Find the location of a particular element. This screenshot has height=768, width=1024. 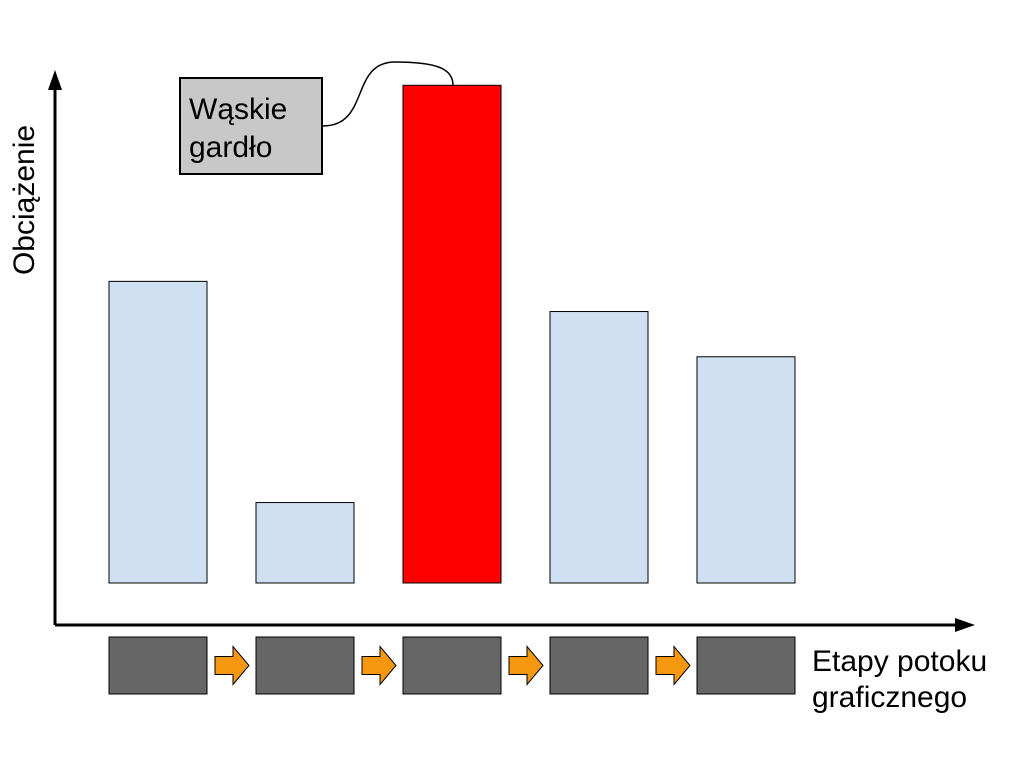

x-axis-label: Etapy potoku graficznego is located at coordinates (899, 680).